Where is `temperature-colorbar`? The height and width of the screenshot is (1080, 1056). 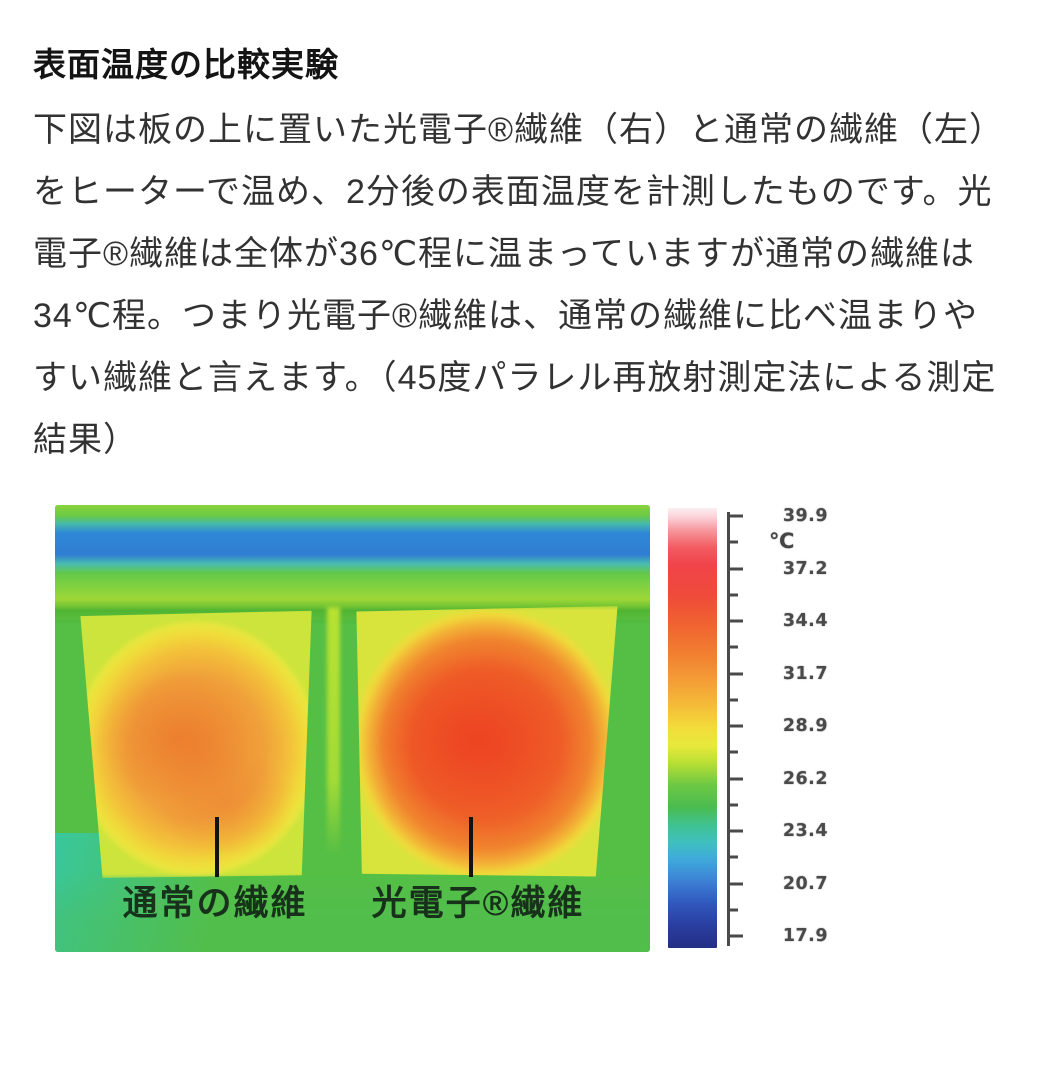
temperature-colorbar is located at coordinates (692, 728).